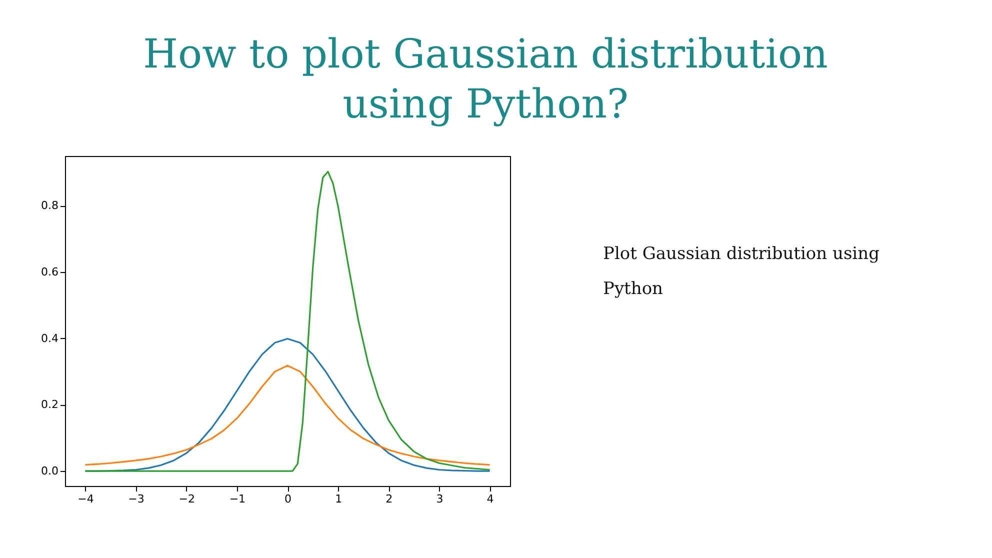  I want to click on y-tick-label: 0.2, so click(49, 405).